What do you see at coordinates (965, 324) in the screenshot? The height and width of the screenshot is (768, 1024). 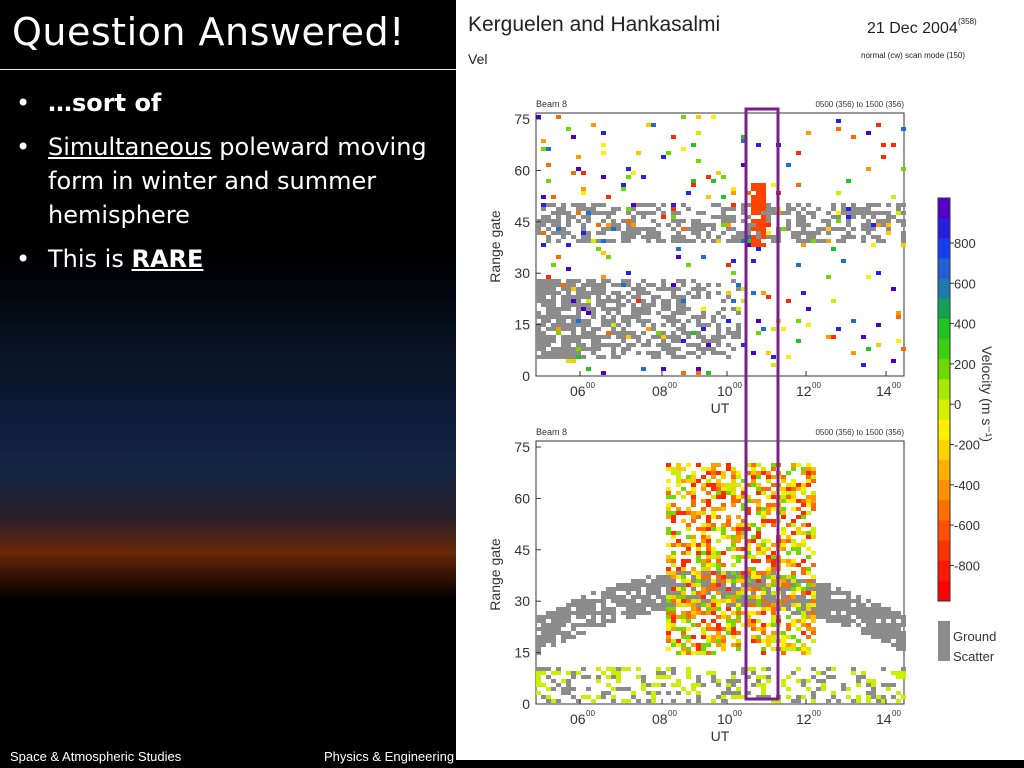 I see `colorbar-tick-label: 400` at bounding box center [965, 324].